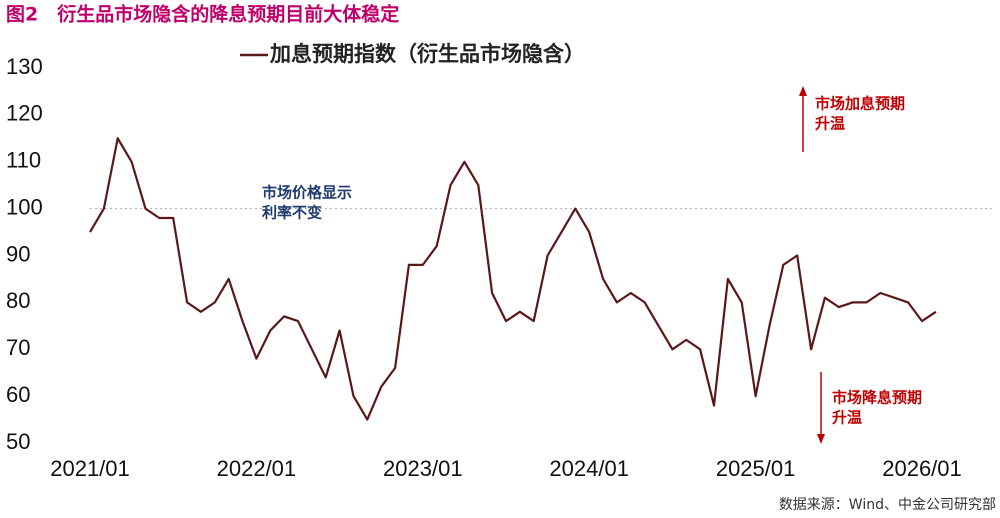 This screenshot has width=1000, height=518. Describe the element at coordinates (18, 253) in the screenshot. I see `y-tick-label: 90` at that location.